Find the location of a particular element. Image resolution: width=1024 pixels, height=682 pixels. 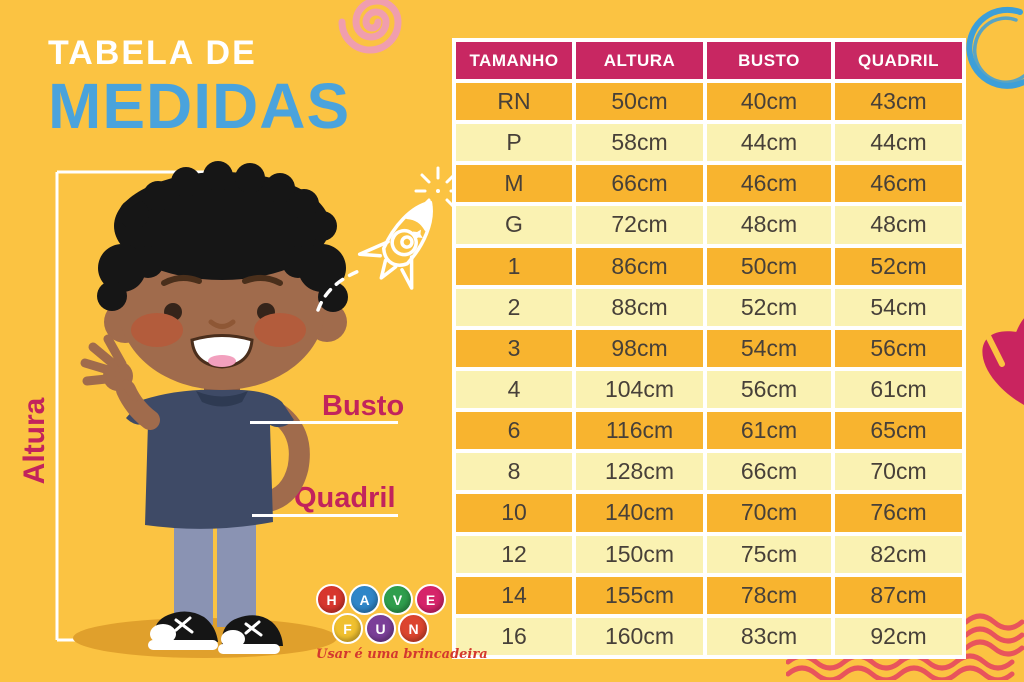

column-header: TAMANHO is located at coordinates (514, 60).